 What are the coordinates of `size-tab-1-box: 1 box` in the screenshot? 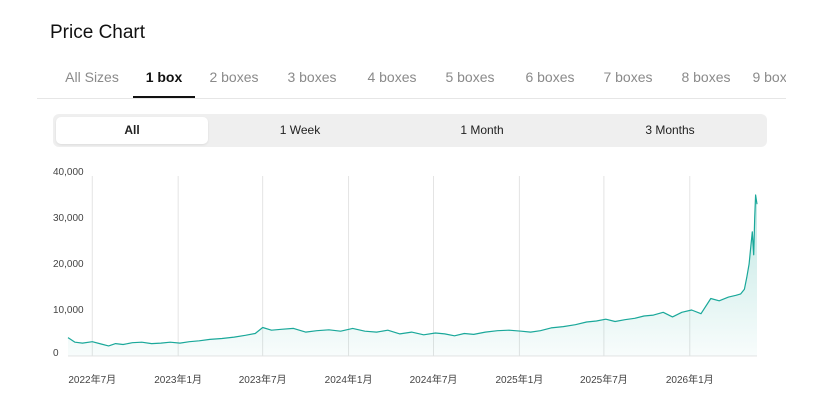 It's located at (164, 79).